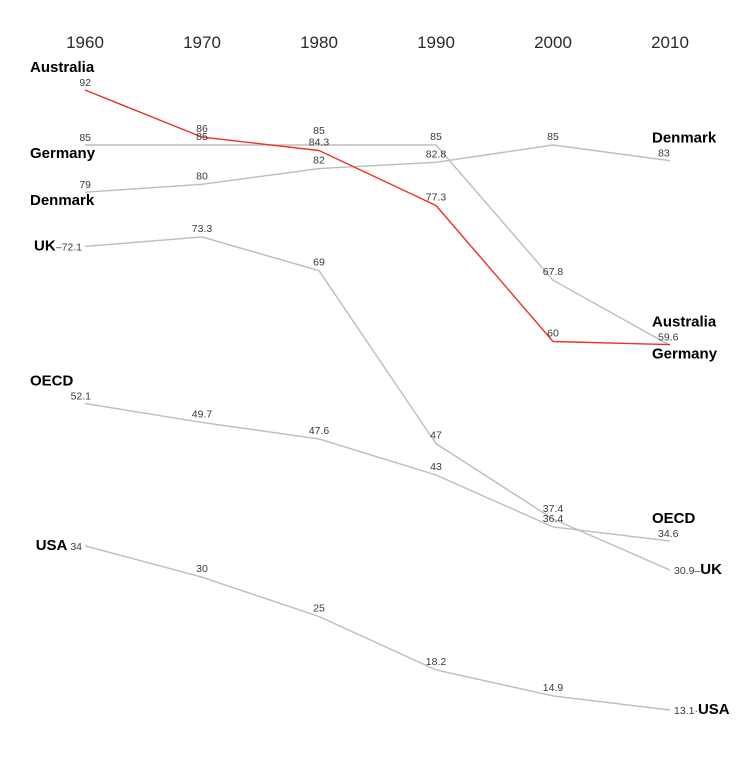  I want to click on x-axis-year-label: 1960, so click(85, 42).